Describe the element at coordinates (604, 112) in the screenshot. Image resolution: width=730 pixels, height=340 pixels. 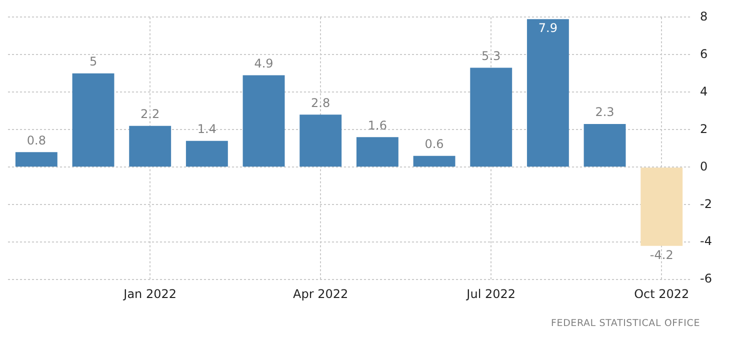
I see `data-label: 2.3` at that location.